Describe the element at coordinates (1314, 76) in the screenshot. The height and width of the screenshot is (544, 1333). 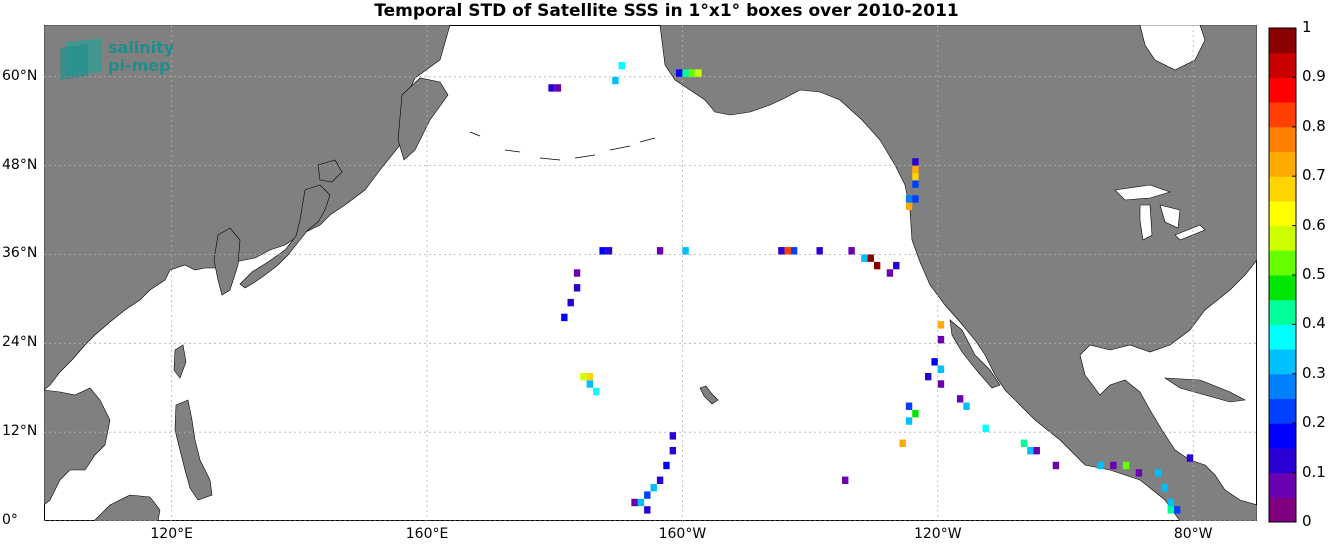
I see `colorbar-label: 0.9` at that location.